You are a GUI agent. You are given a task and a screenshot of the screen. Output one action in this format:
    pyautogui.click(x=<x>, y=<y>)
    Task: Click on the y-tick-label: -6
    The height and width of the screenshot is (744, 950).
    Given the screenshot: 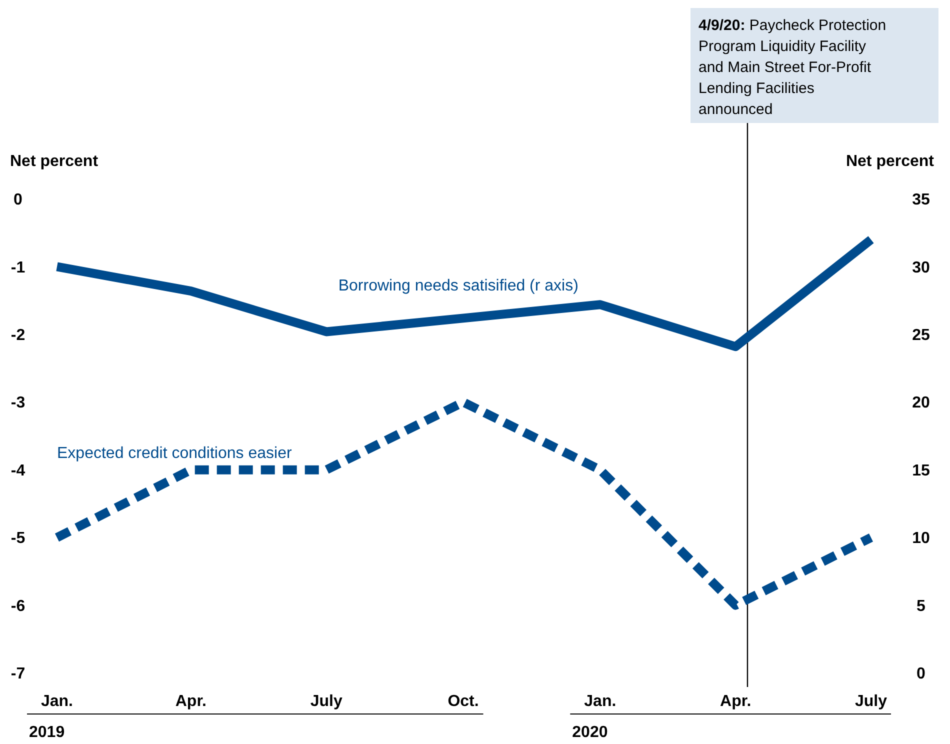 What is the action you would take?
    pyautogui.click(x=18, y=606)
    